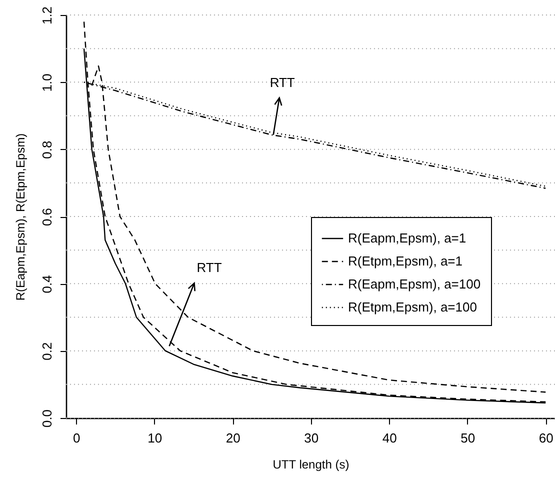 Image resolution: width=555 pixels, height=480 pixels. Describe the element at coordinates (21, 217) in the screenshot. I see `y-axis-title: R(Eapm,Epsm), R(Etpm,Epsm)` at that location.